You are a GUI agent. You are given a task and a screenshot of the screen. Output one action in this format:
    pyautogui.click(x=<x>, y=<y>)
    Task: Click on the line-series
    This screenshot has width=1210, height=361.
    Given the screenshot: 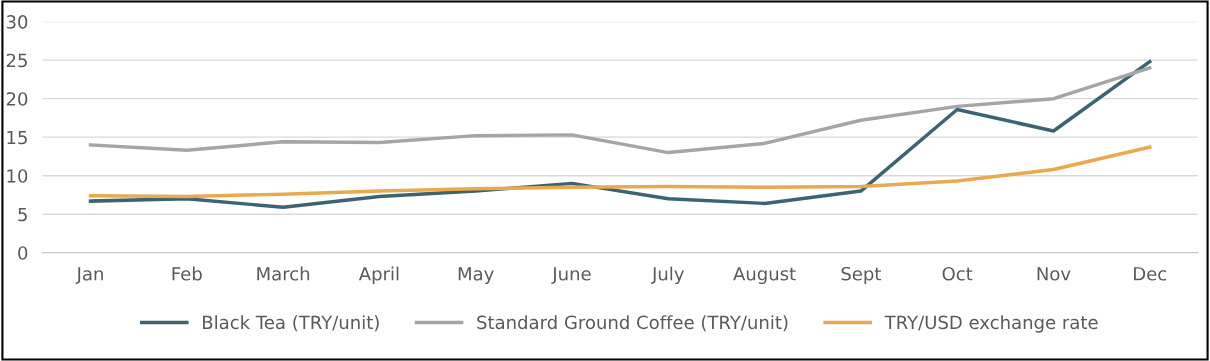 What is the action you would take?
    pyautogui.click(x=620, y=172)
    